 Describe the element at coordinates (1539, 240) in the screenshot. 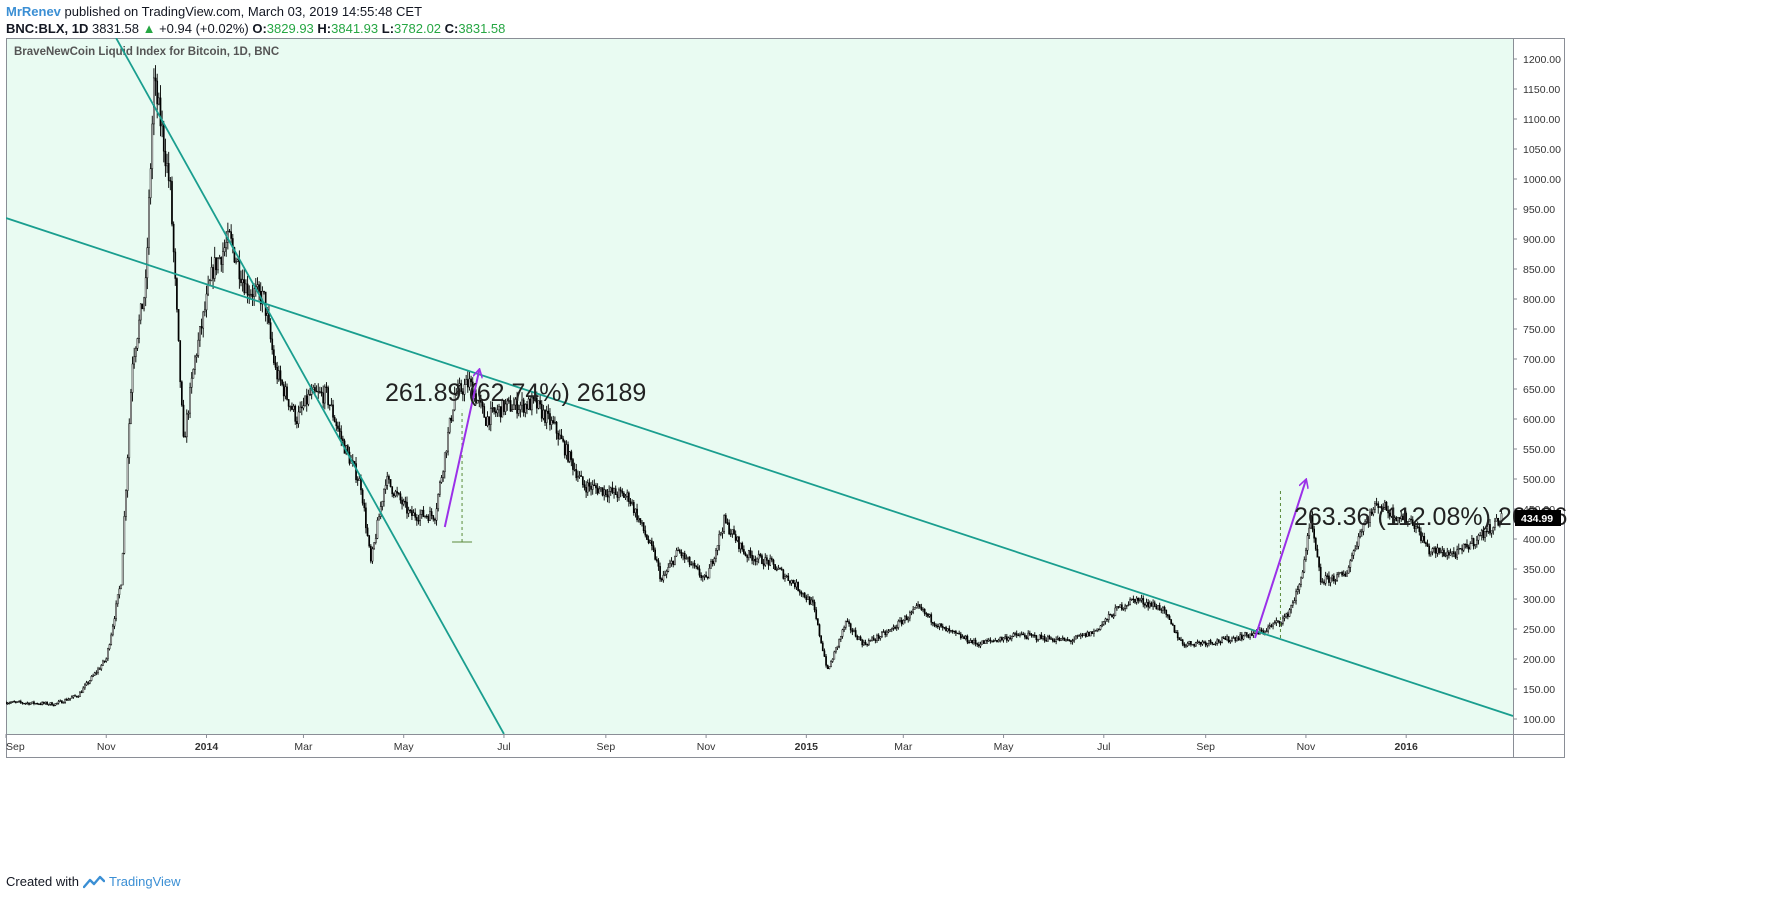

I see `y-tick-label: 900.00` at that location.